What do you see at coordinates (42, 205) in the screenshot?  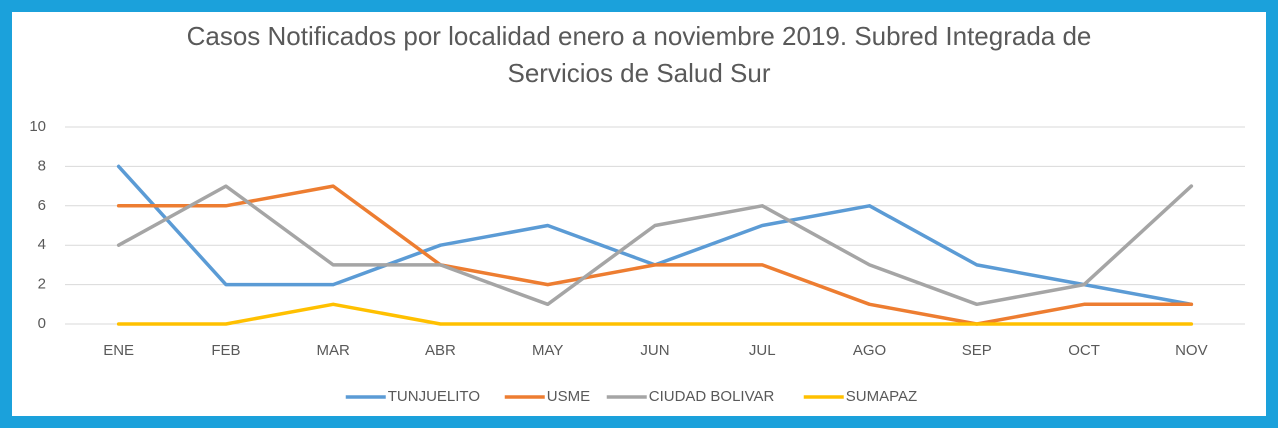 I see `y-tick-label: 6` at bounding box center [42, 205].